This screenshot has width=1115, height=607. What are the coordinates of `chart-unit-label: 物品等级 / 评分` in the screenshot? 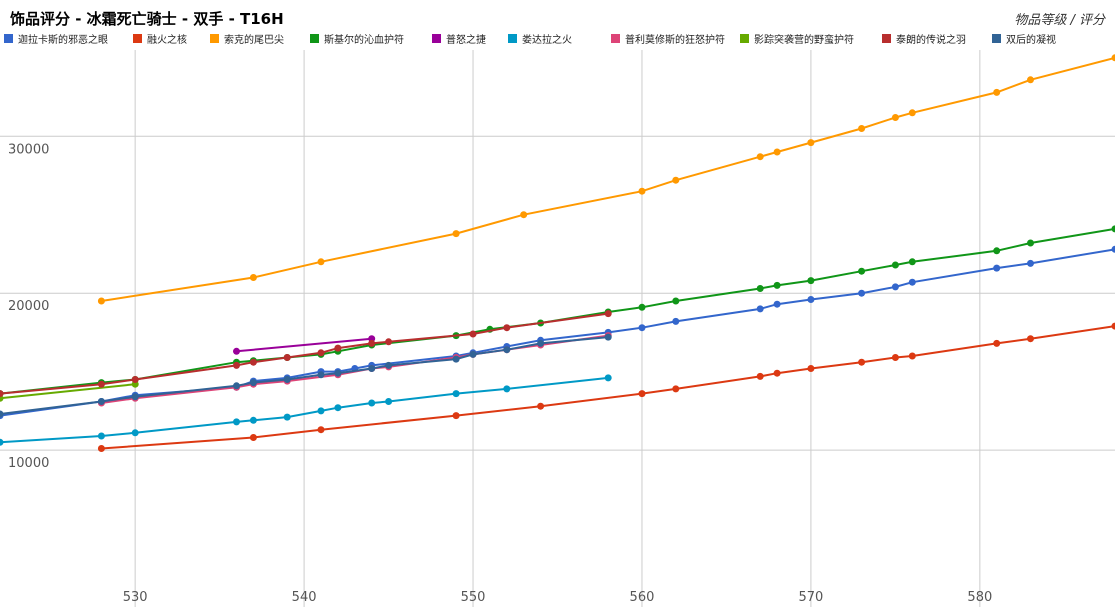 It's located at (1059, 20).